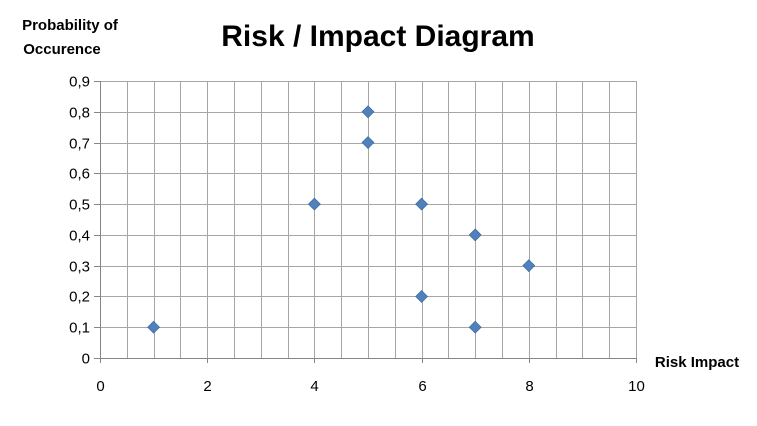 This screenshot has width=757, height=426. Describe the element at coordinates (314, 386) in the screenshot. I see `x-tick-label: 4` at that location.